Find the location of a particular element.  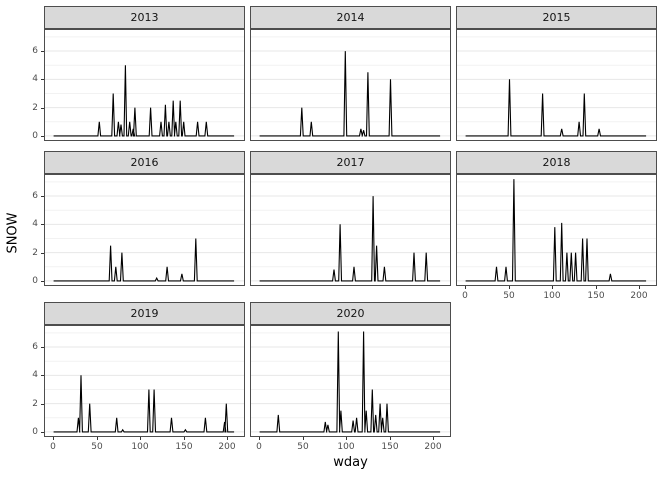

facet-panel-2015 is located at coordinates (556, 85).